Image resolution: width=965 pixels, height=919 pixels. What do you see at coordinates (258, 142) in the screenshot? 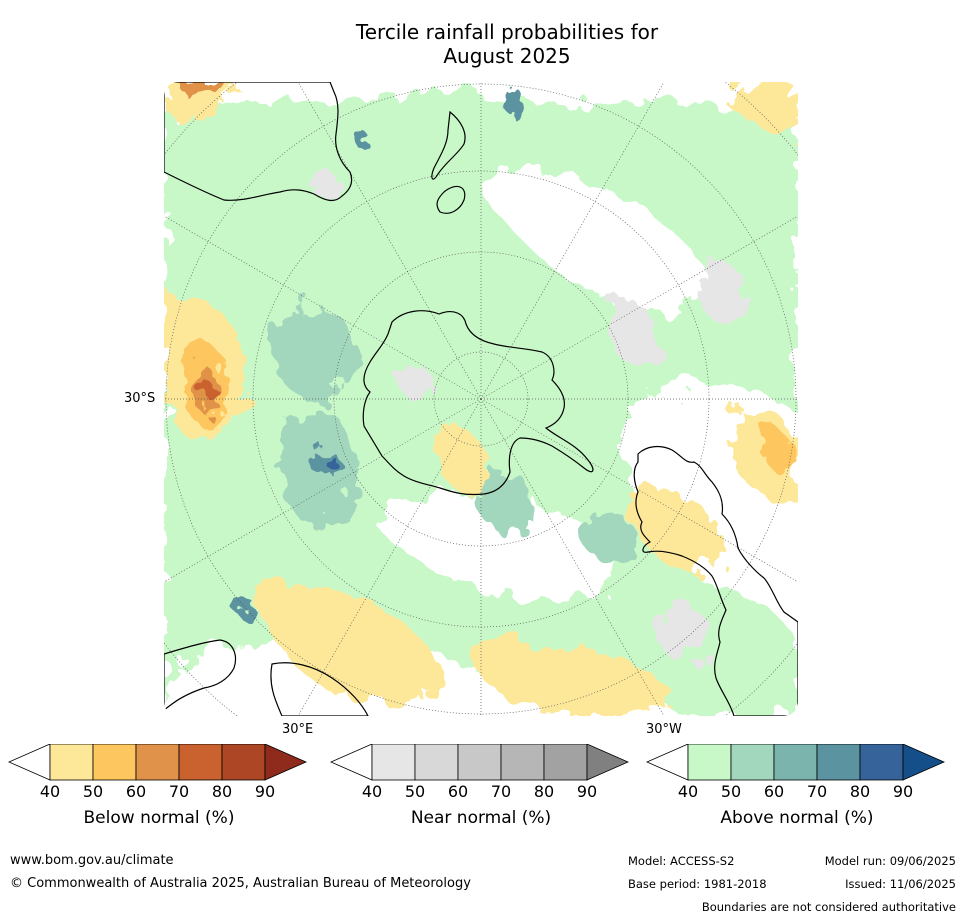
I see `australia-coast` at bounding box center [258, 142].